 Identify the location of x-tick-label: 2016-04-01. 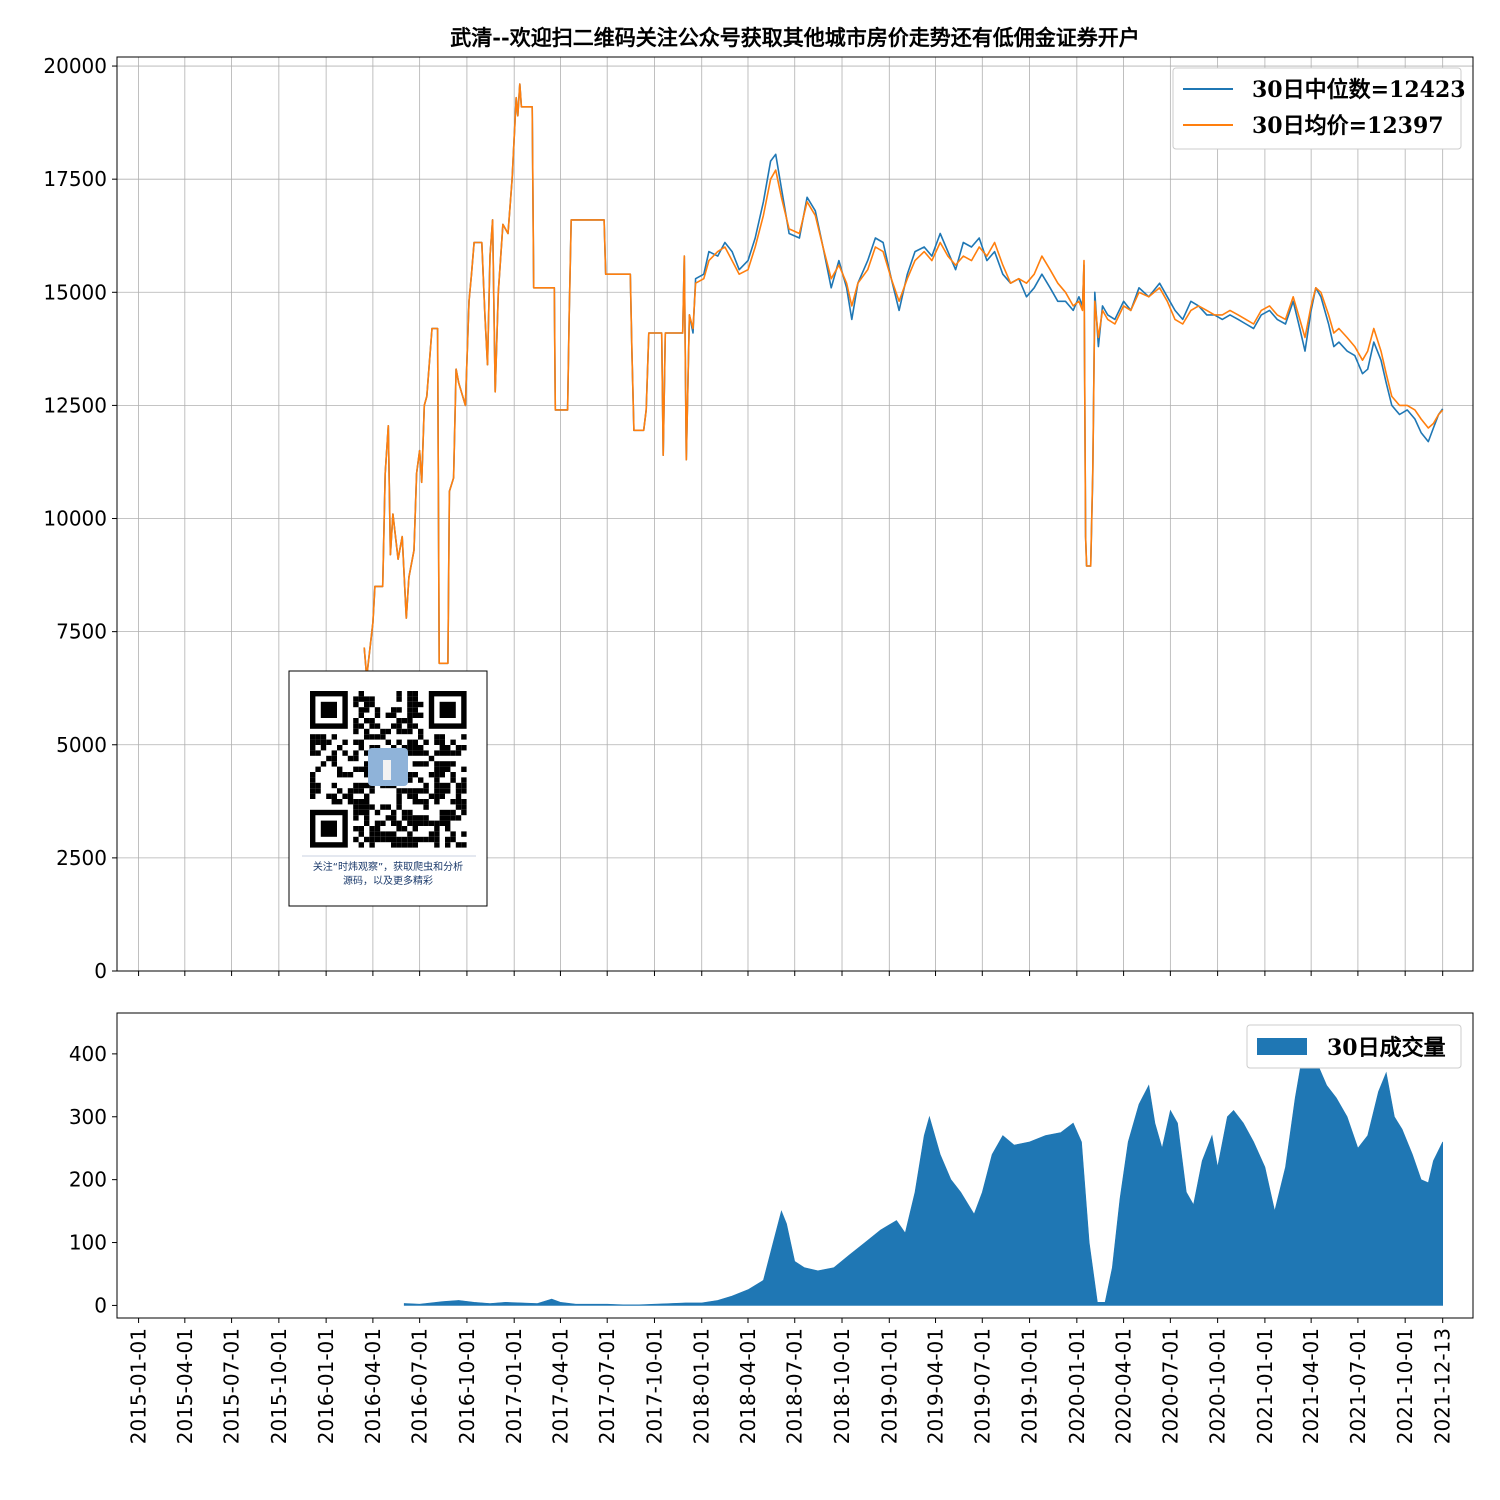
(373, 1386).